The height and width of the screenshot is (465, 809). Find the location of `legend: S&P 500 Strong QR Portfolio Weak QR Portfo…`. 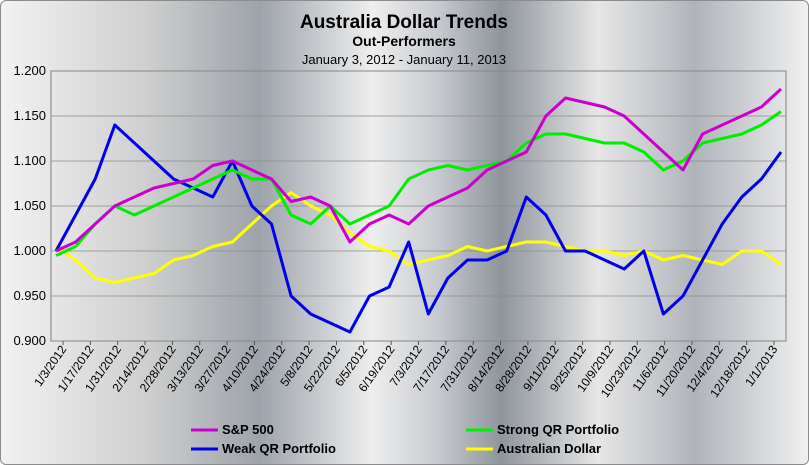

legend: S&P 500 Strong QR Portfolio Weak QR Portfo… is located at coordinates (405, 439).